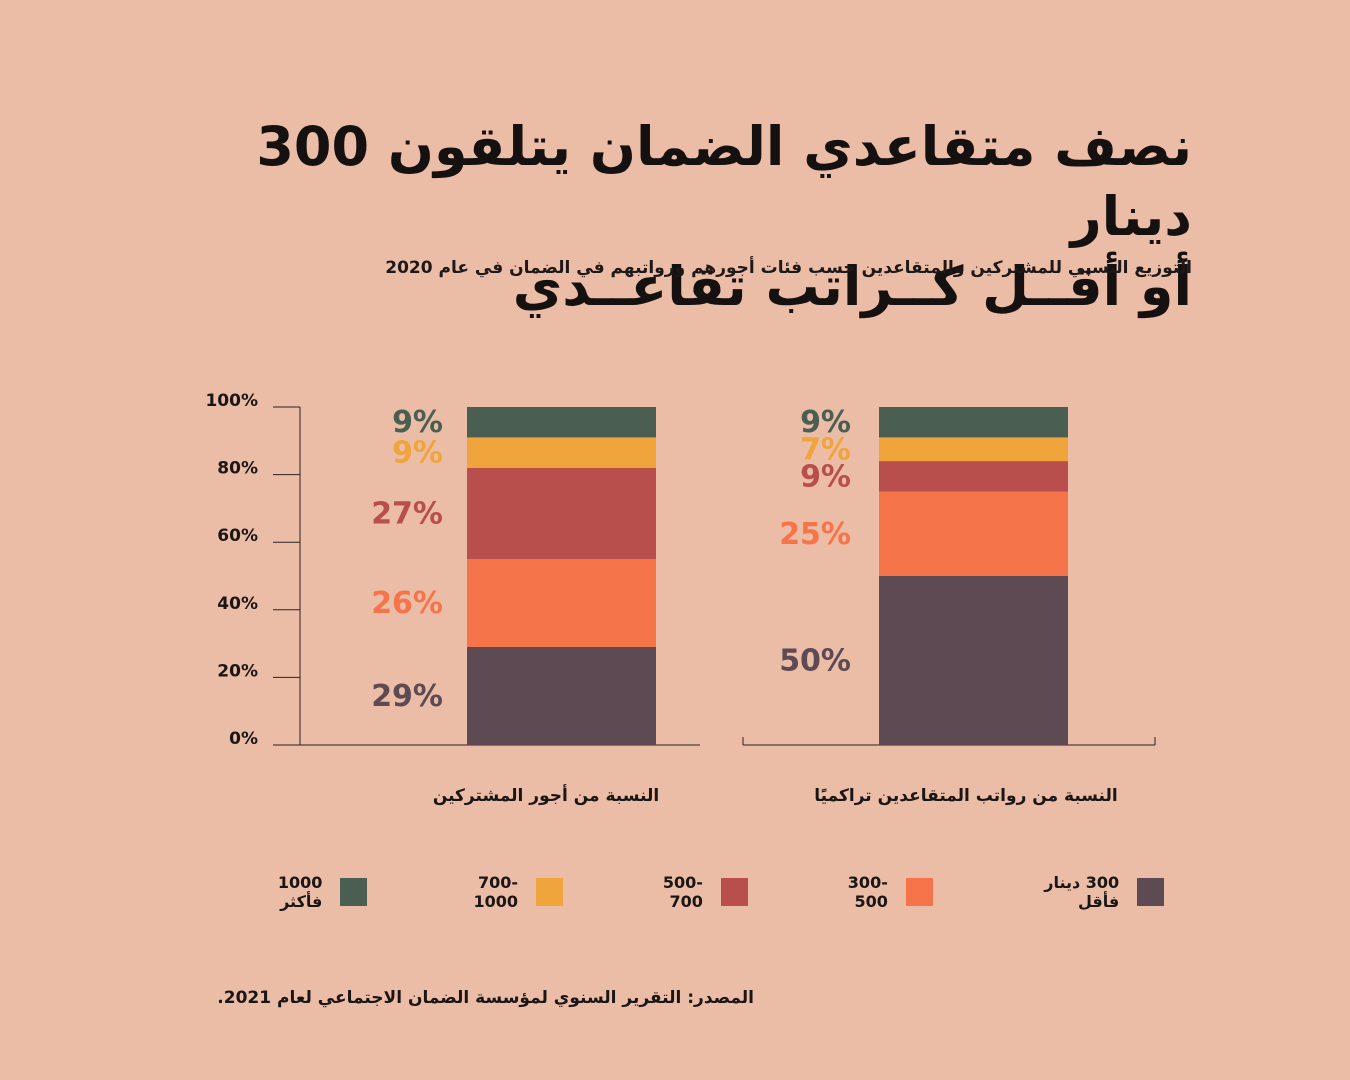  Describe the element at coordinates (815, 661) in the screenshot. I see `data-label: 50%` at that location.